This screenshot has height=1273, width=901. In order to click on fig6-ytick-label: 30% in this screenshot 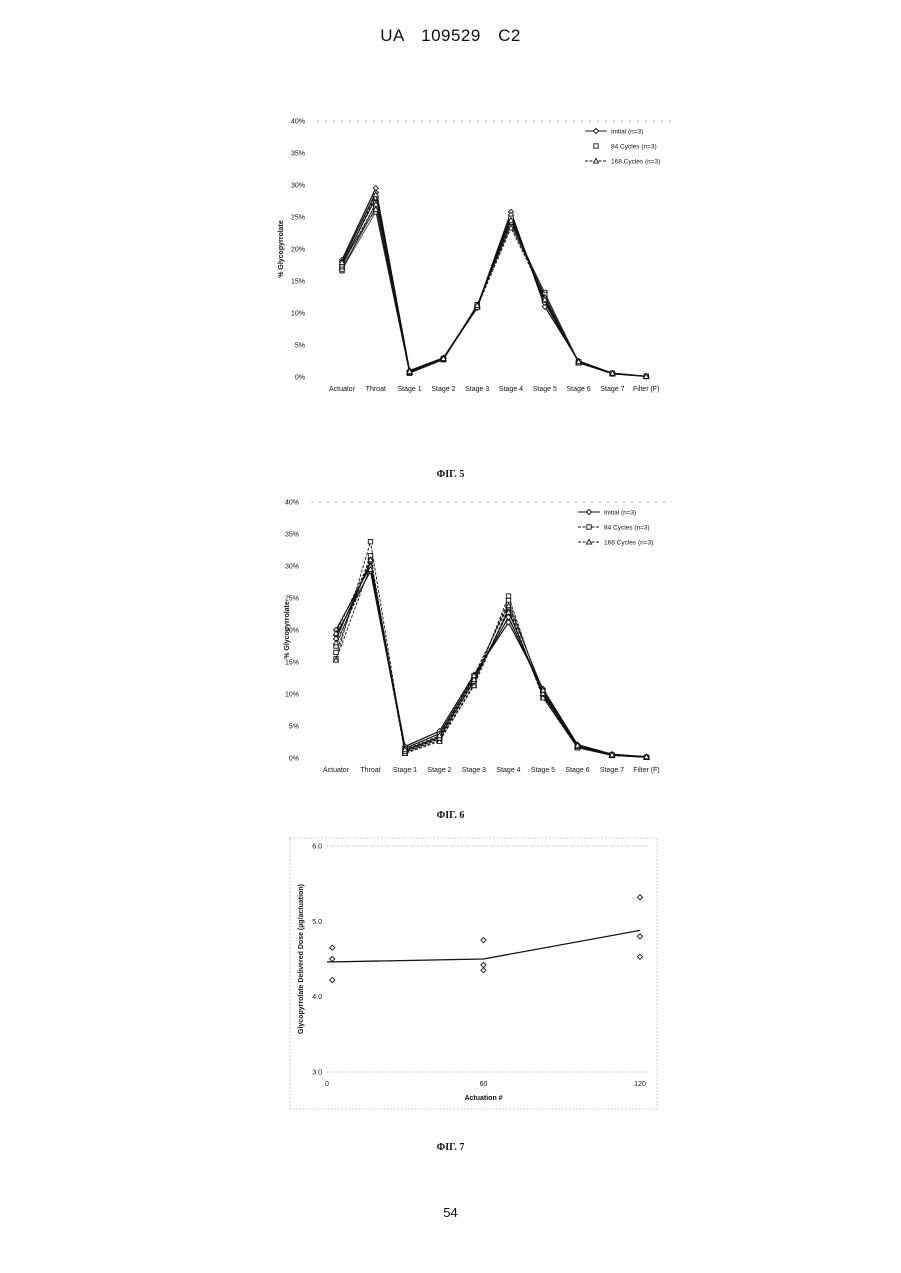, I will do `click(292, 567)`.